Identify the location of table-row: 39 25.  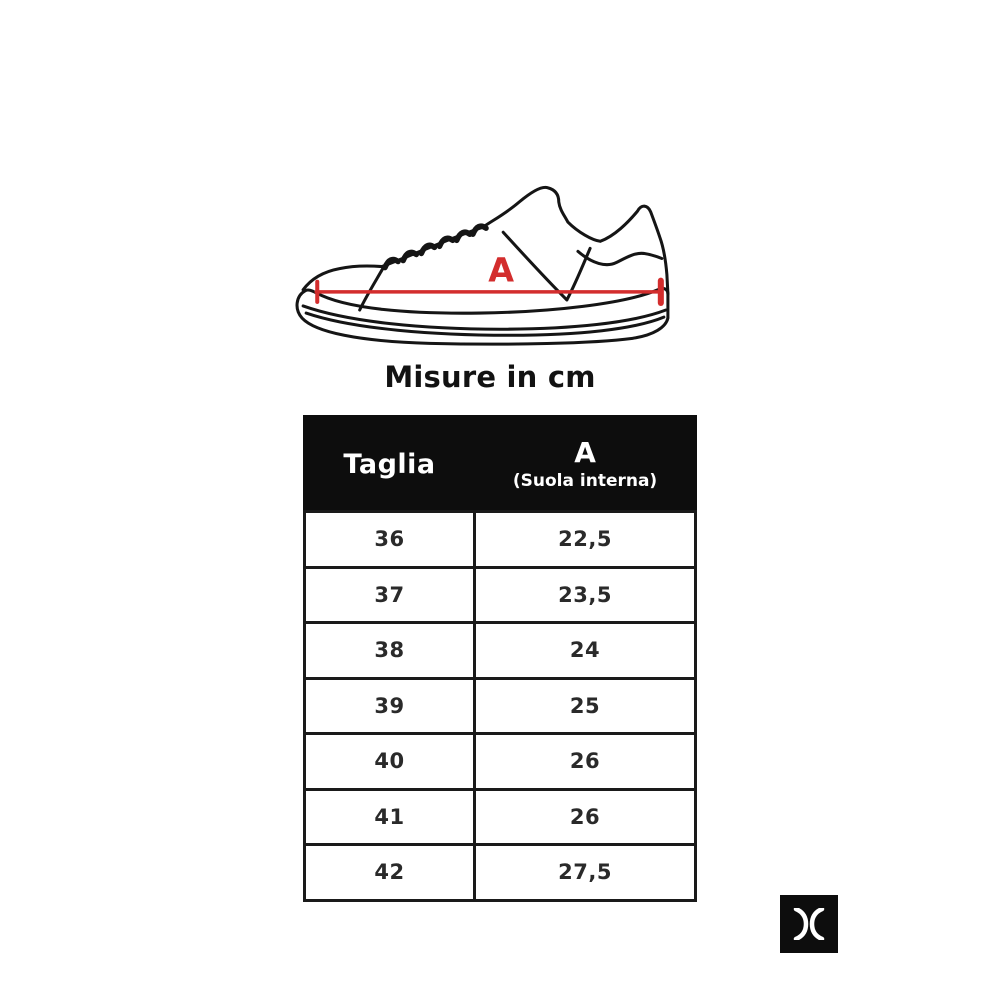
(499, 705).